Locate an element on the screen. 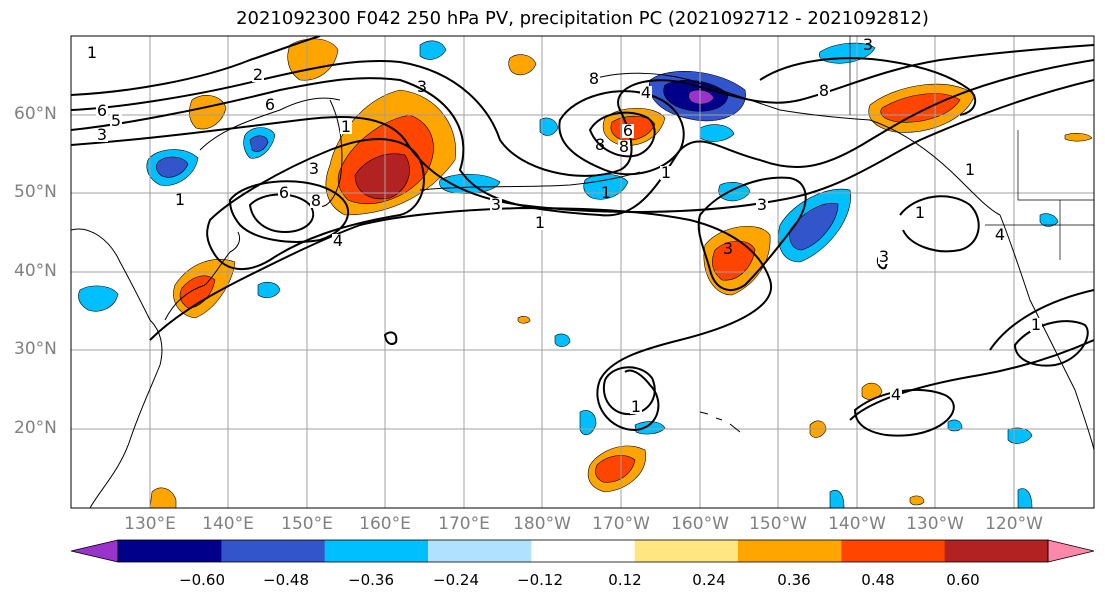 The width and height of the screenshot is (1105, 601). lon-label: 140°E is located at coordinates (228, 524).